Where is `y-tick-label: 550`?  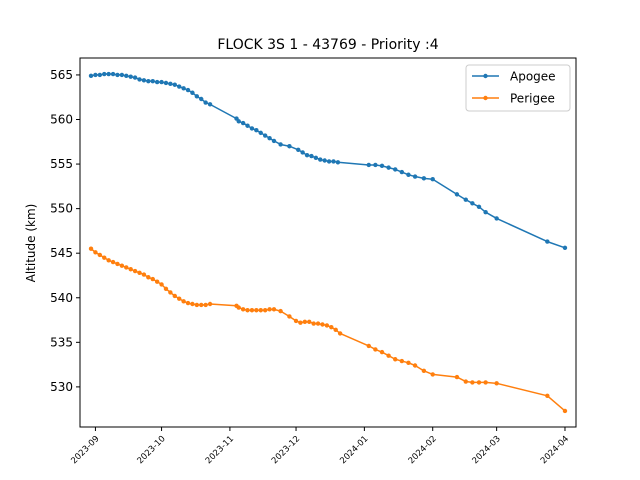 y-tick-label: 550 is located at coordinates (61, 209).